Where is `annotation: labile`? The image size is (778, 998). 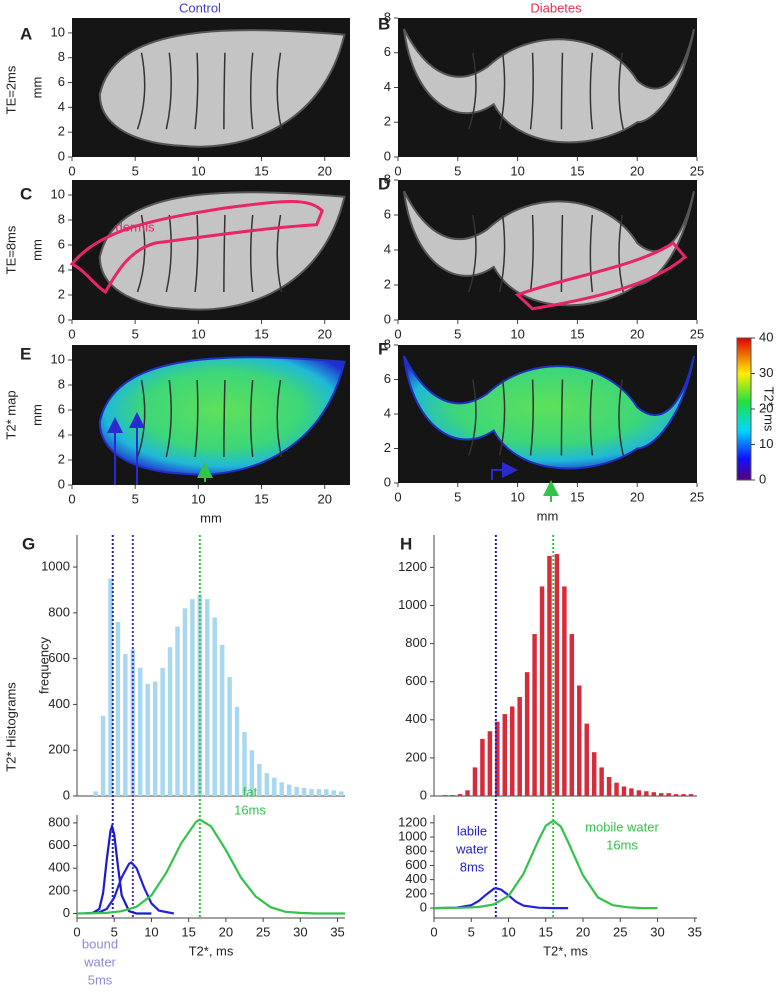 annotation: labile is located at coordinates (472, 830).